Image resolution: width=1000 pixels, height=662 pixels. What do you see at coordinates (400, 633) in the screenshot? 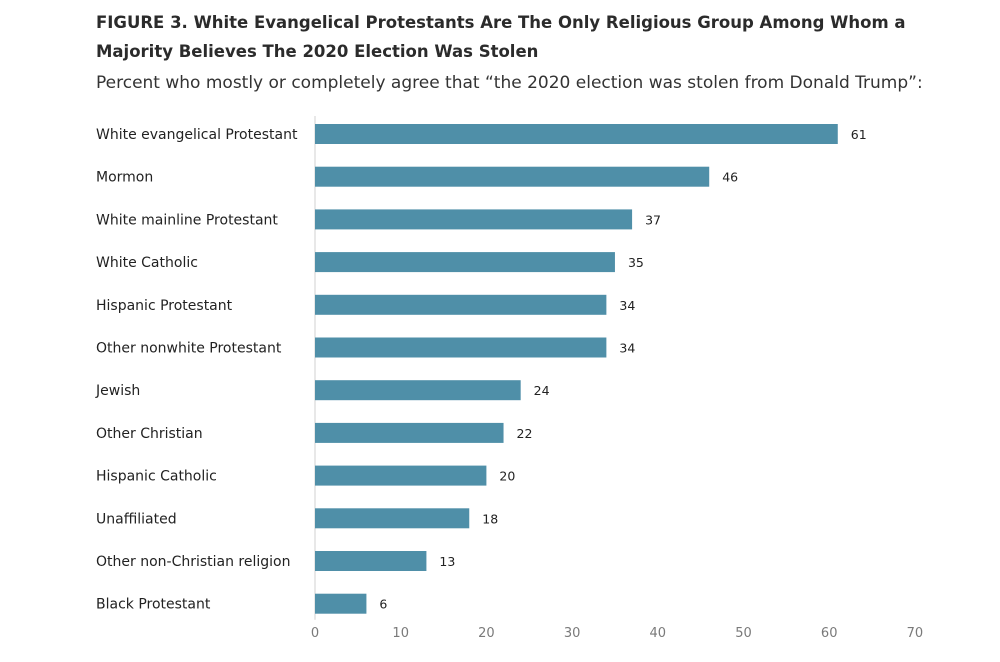
I see `x-tick-label: 10` at bounding box center [400, 633].